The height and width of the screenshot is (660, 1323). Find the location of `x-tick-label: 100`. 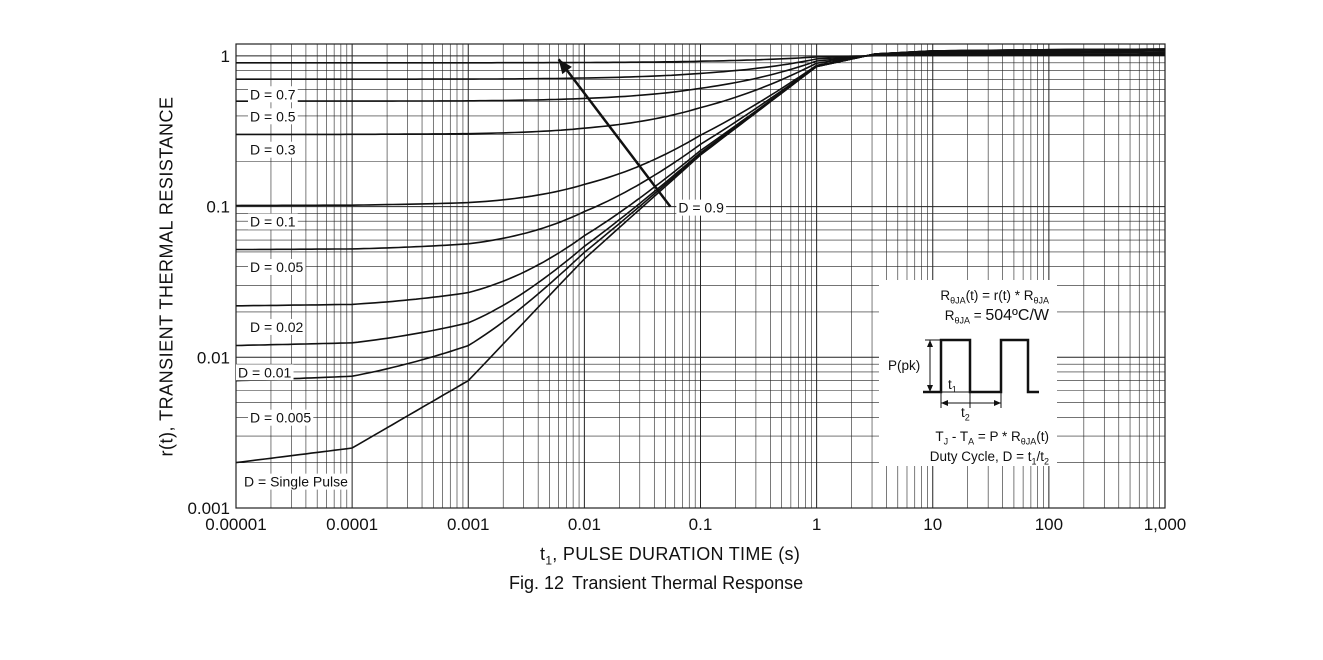

x-tick-label: 100 is located at coordinates (1049, 524).